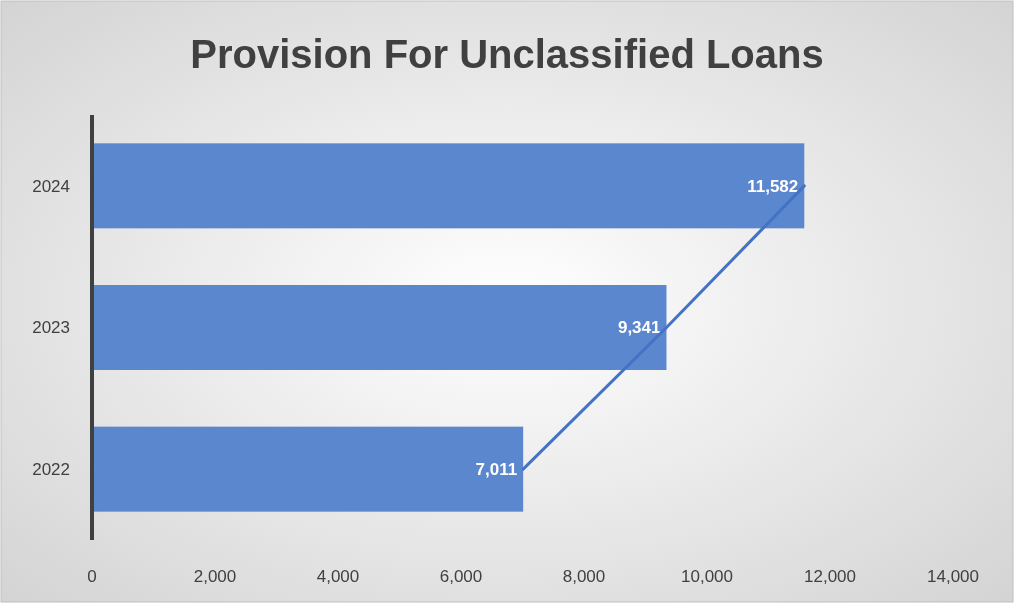 This screenshot has height=603, width=1014. What do you see at coordinates (496, 470) in the screenshot?
I see `data-label: 7,011` at bounding box center [496, 470].